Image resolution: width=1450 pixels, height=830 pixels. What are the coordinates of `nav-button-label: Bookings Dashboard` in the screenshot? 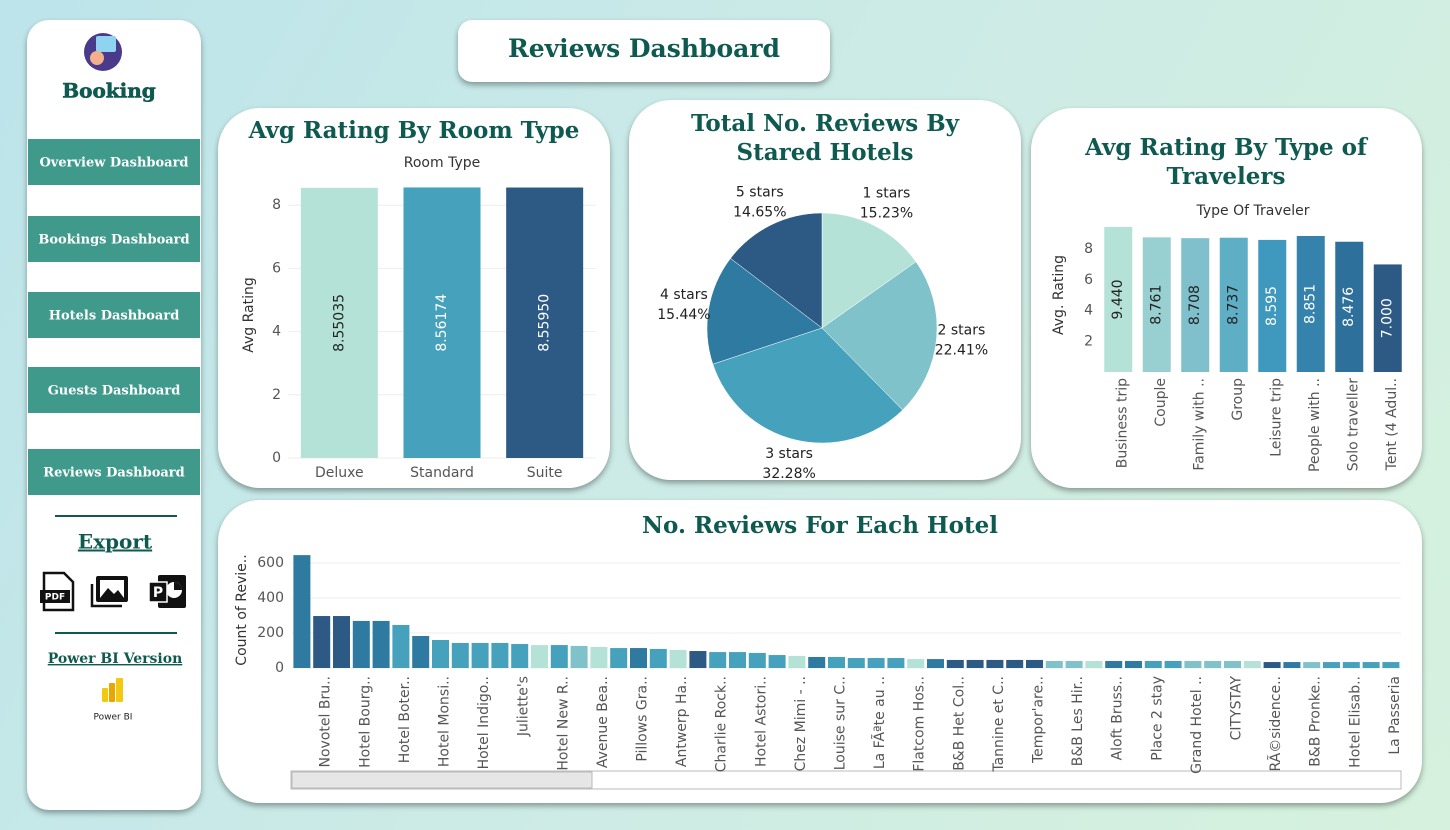 It's located at (113, 240).